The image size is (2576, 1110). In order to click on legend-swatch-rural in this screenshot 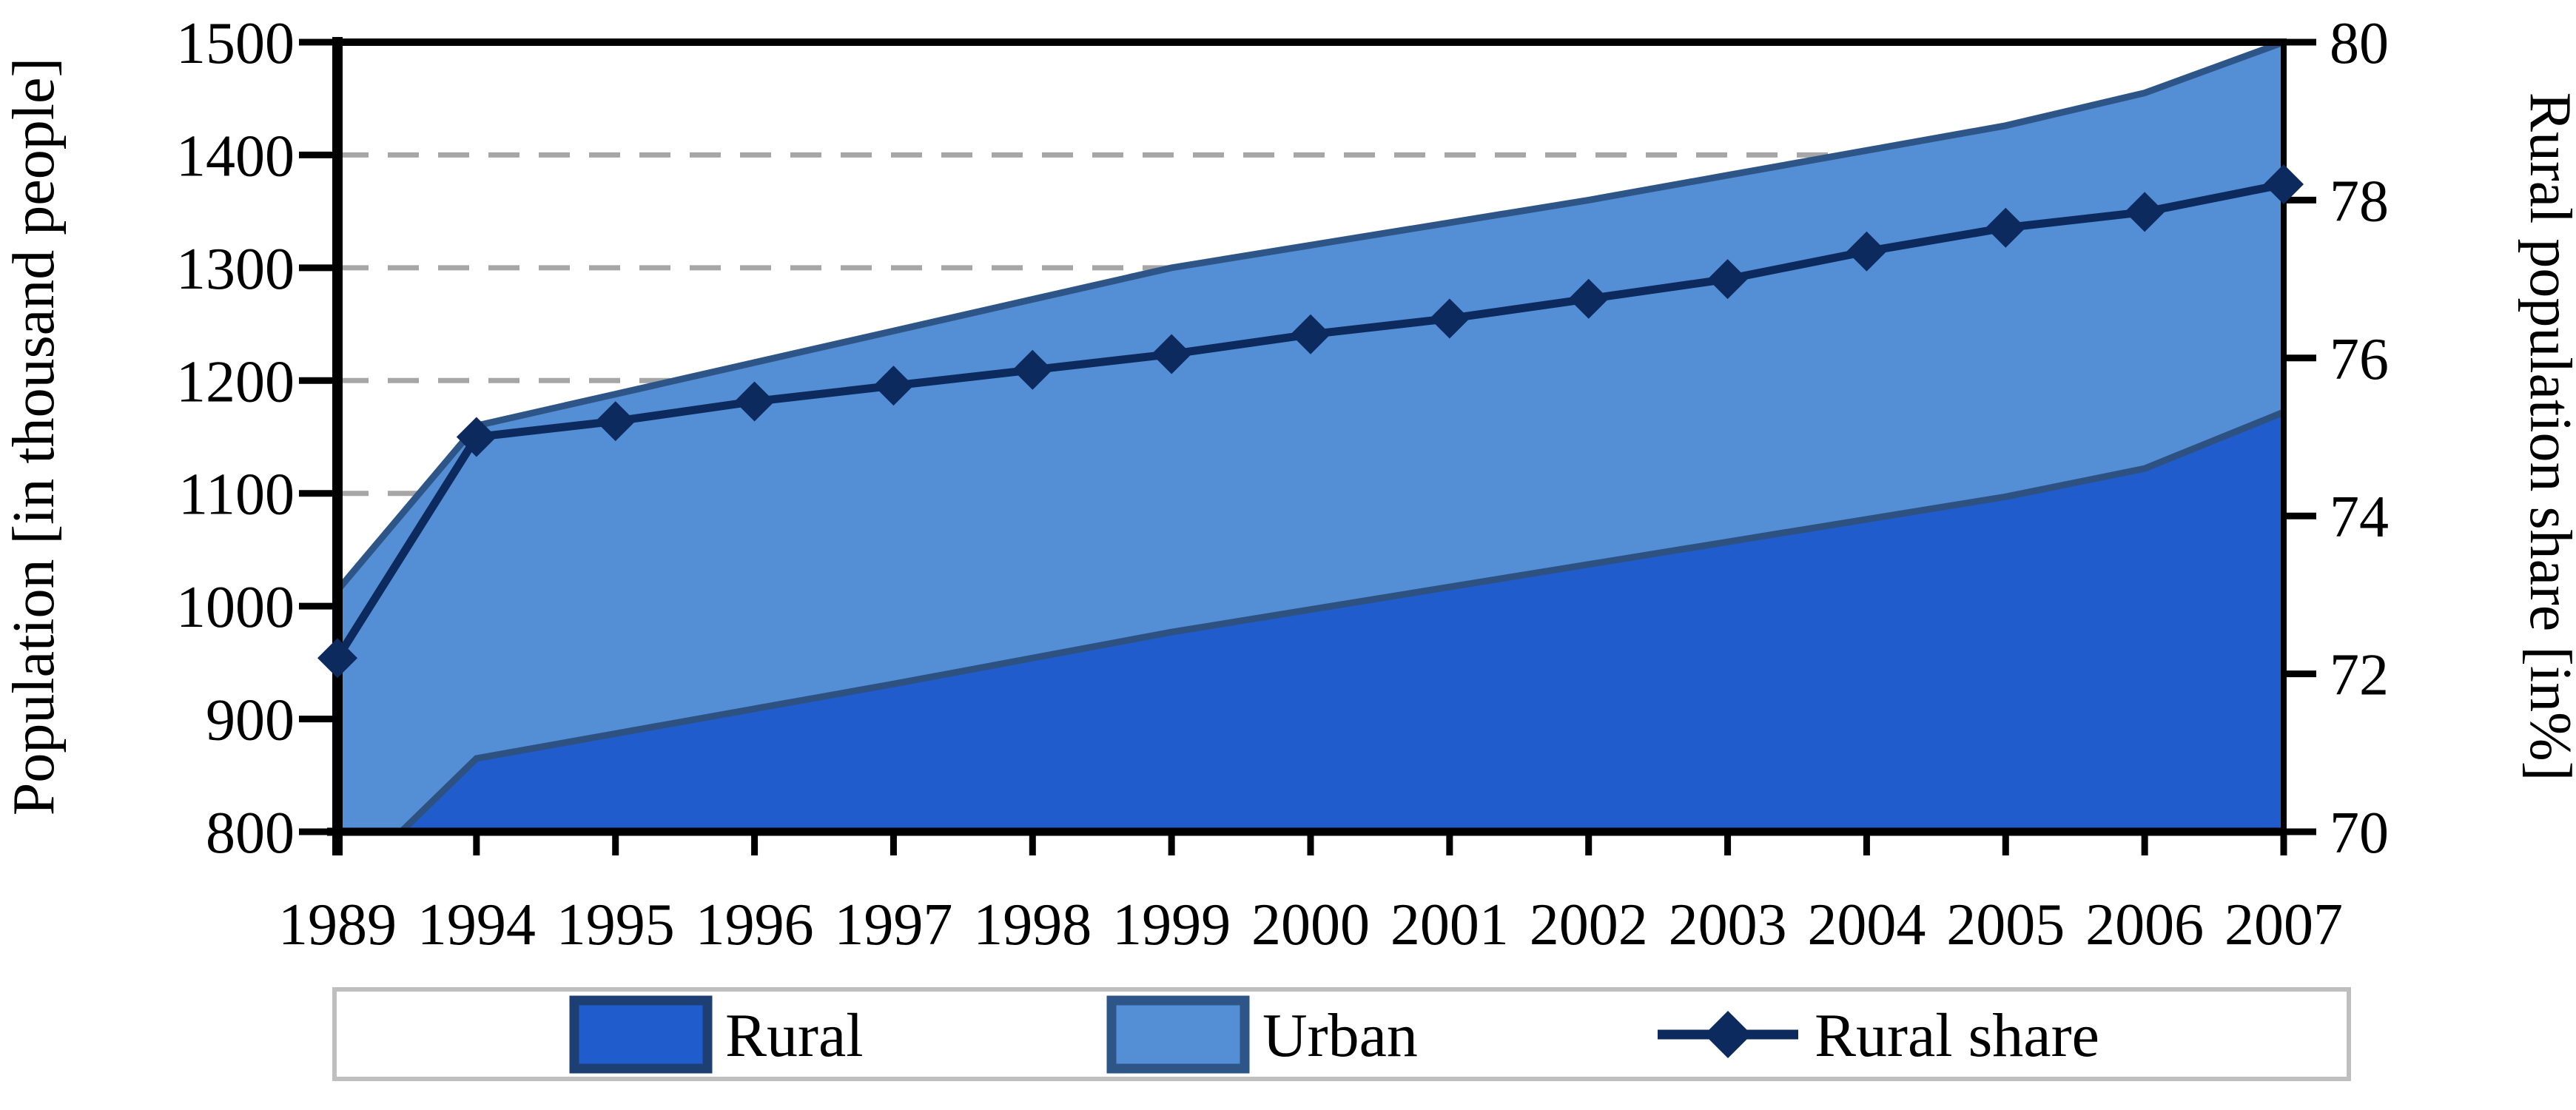, I will do `click(641, 1034)`.